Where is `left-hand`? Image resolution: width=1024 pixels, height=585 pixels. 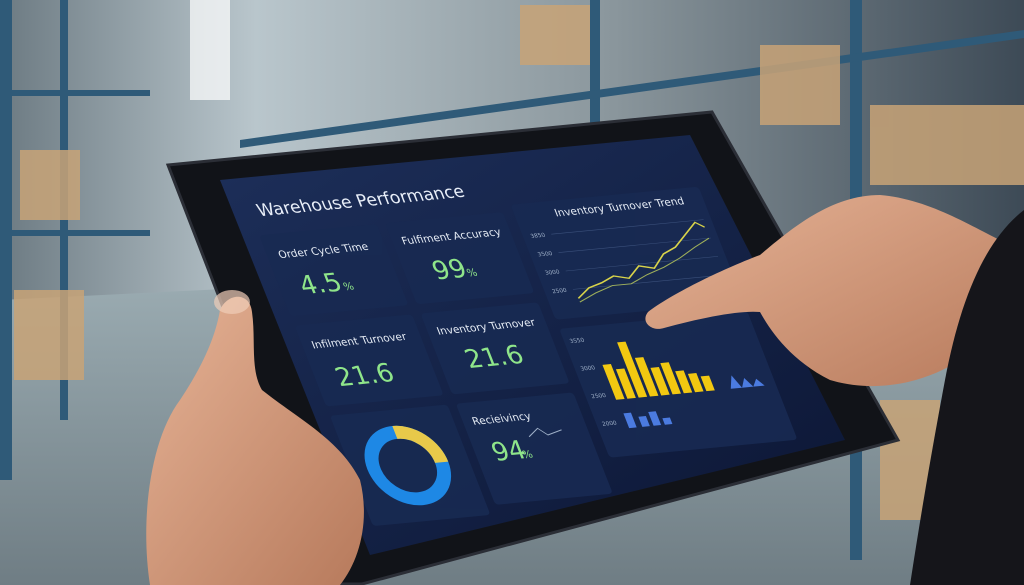
left-hand is located at coordinates (255, 437).